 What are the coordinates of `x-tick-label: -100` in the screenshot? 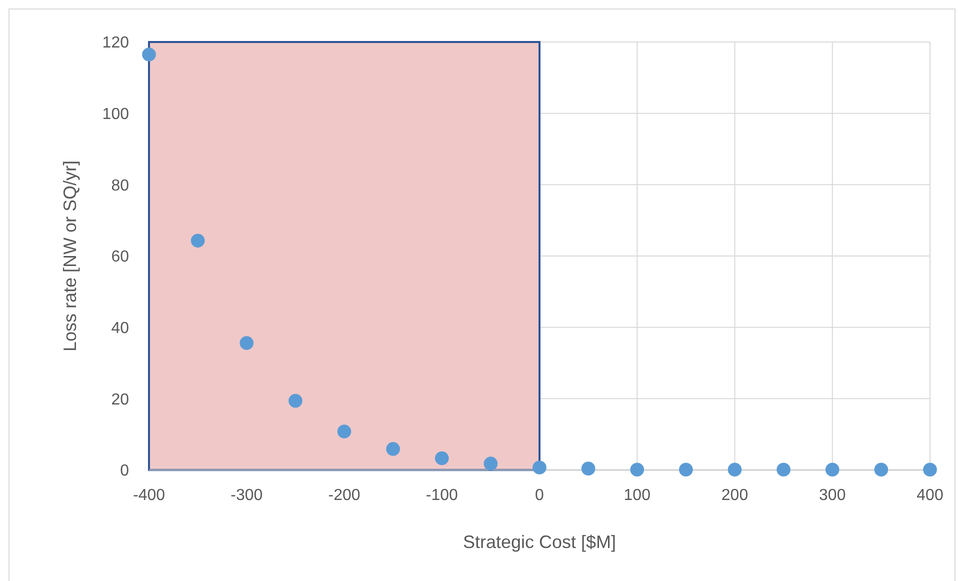 It's located at (442, 495).